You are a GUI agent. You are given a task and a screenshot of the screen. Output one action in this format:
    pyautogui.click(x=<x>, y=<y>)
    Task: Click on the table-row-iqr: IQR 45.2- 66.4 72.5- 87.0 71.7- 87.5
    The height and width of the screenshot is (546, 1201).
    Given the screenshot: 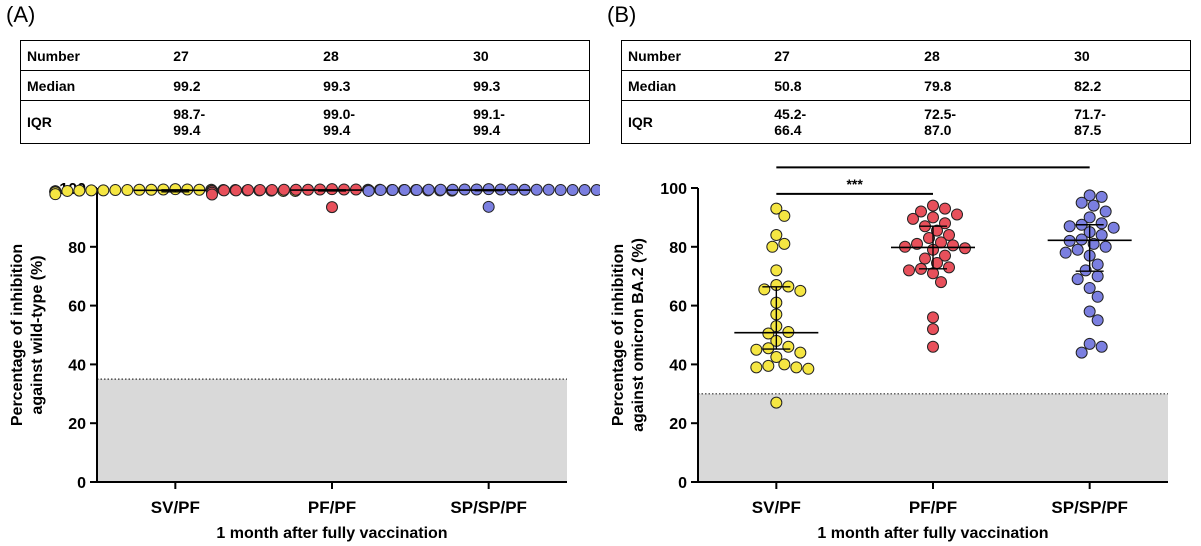 What is the action you would take?
    pyautogui.click(x=906, y=122)
    